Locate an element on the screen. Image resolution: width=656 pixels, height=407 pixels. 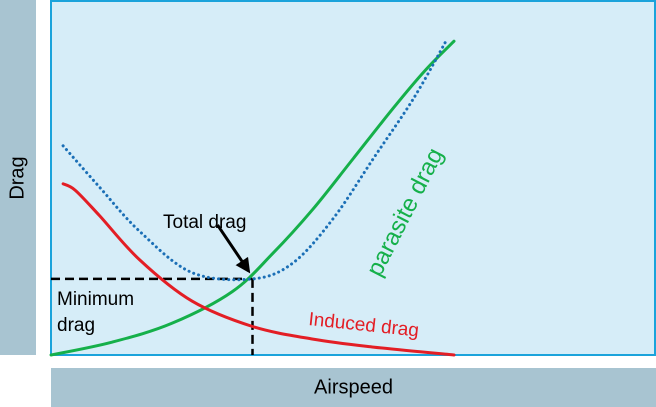
x-axis-label-bar: Airspeed is located at coordinates (353, 387).